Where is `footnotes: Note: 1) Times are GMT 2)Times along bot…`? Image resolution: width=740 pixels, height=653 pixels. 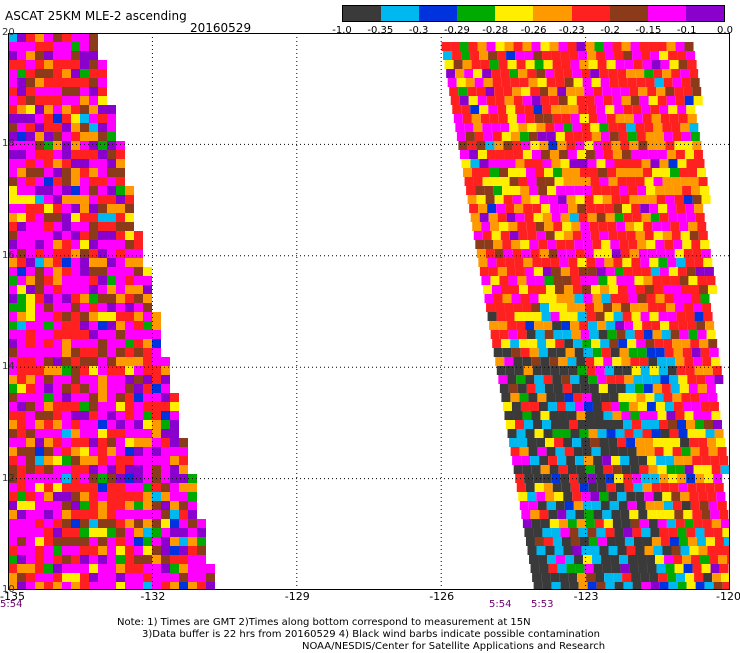 footnotes: Note: 1) Times are GMT 2)Times along bot… is located at coordinates (361, 635).